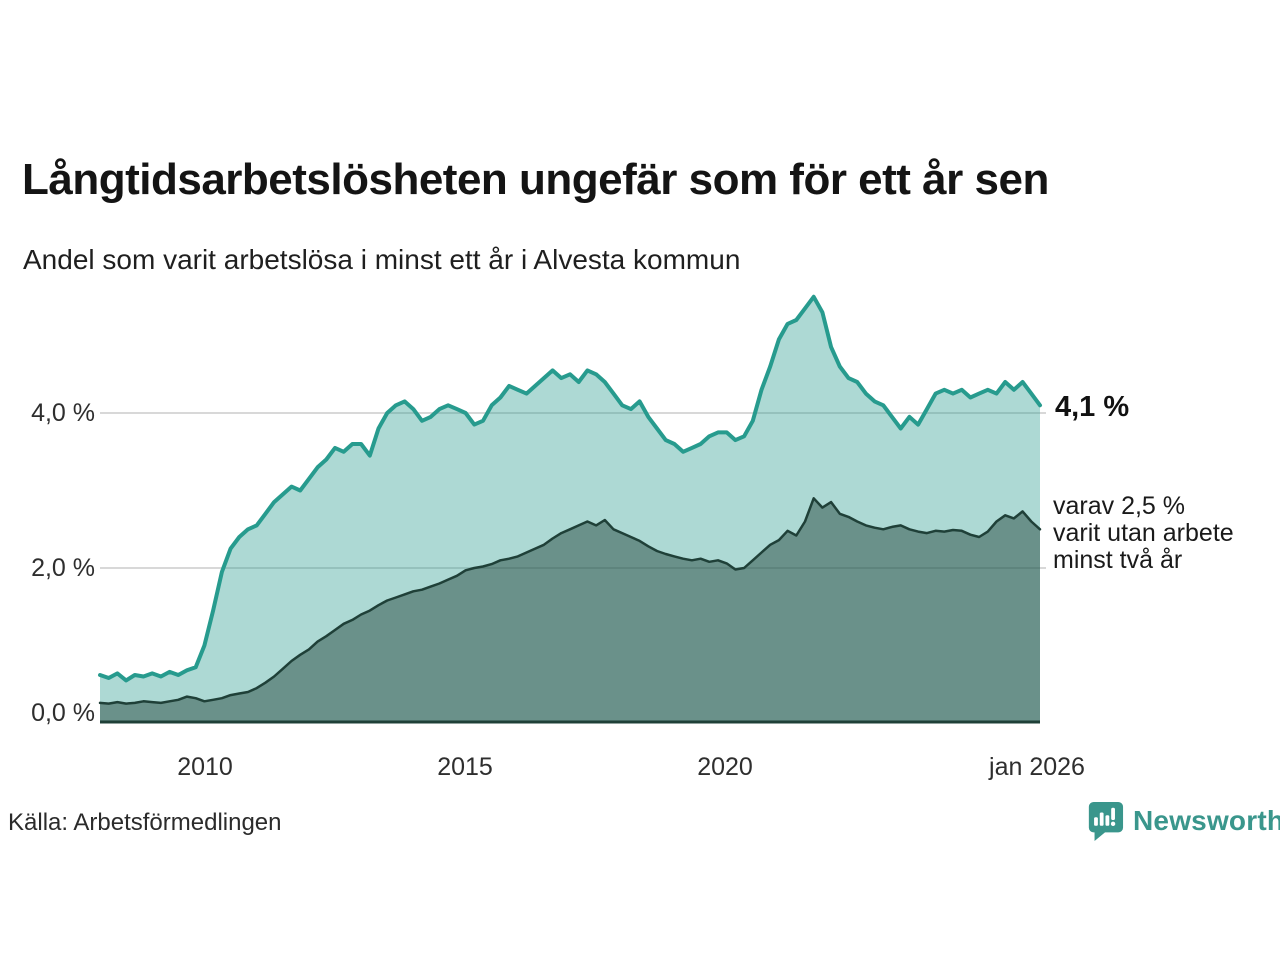 The width and height of the screenshot is (1280, 960). I want to click on source-note: Källa: Arbetsförmedlingen, so click(145, 822).